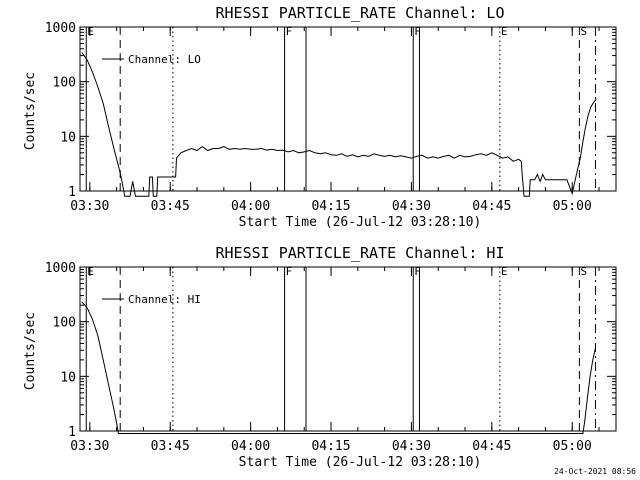  What do you see at coordinates (164, 299) in the screenshot?
I see `legend-entry: Channel: HI` at bounding box center [164, 299].